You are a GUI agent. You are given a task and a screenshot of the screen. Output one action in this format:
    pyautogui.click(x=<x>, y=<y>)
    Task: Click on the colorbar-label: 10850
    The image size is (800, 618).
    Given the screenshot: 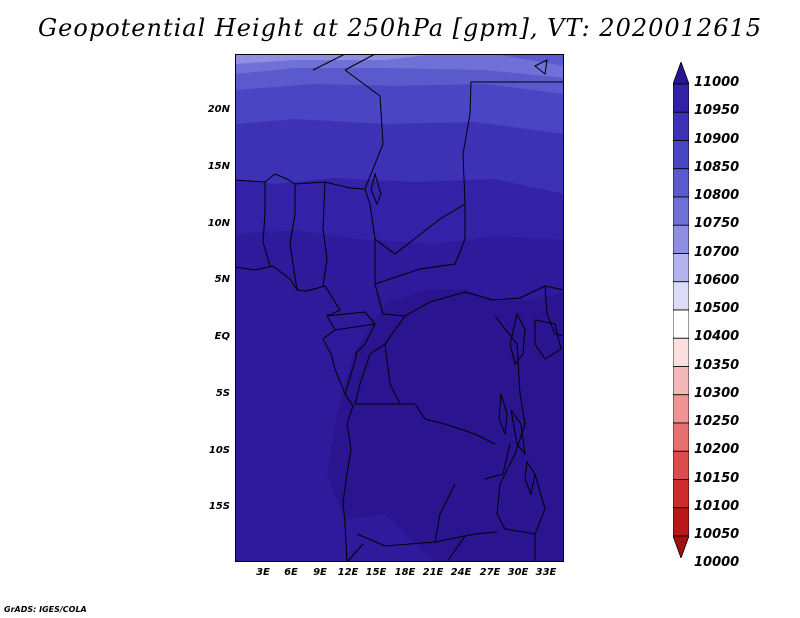 What is the action you would take?
    pyautogui.click(x=717, y=167)
    